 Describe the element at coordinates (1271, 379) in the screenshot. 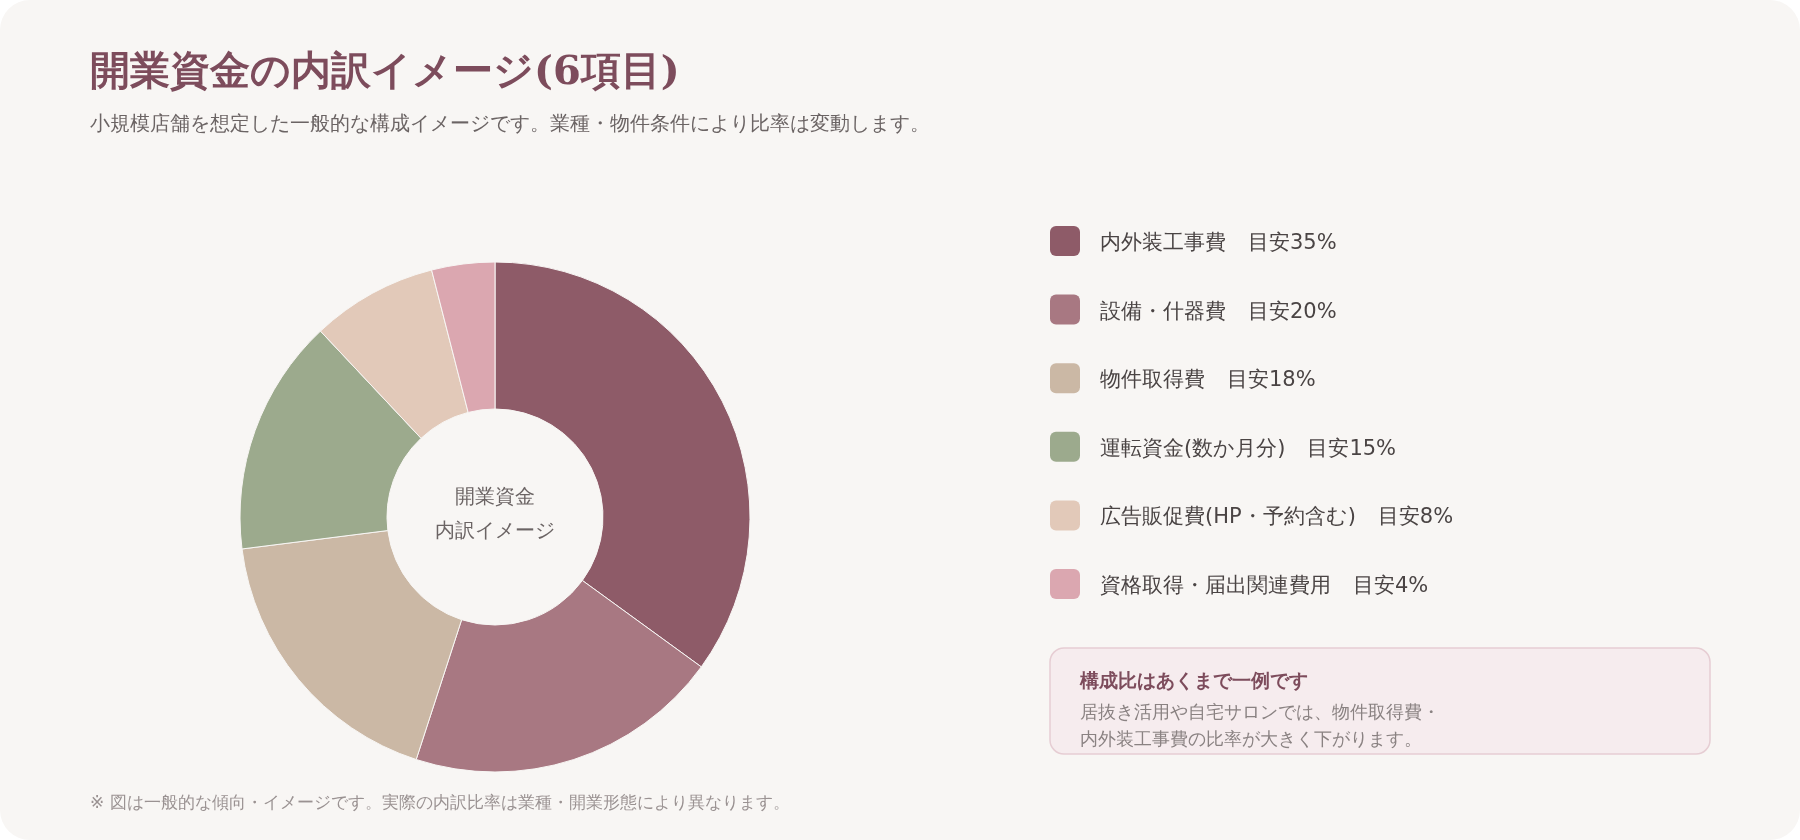

I see `data-label: 目安18%` at that location.